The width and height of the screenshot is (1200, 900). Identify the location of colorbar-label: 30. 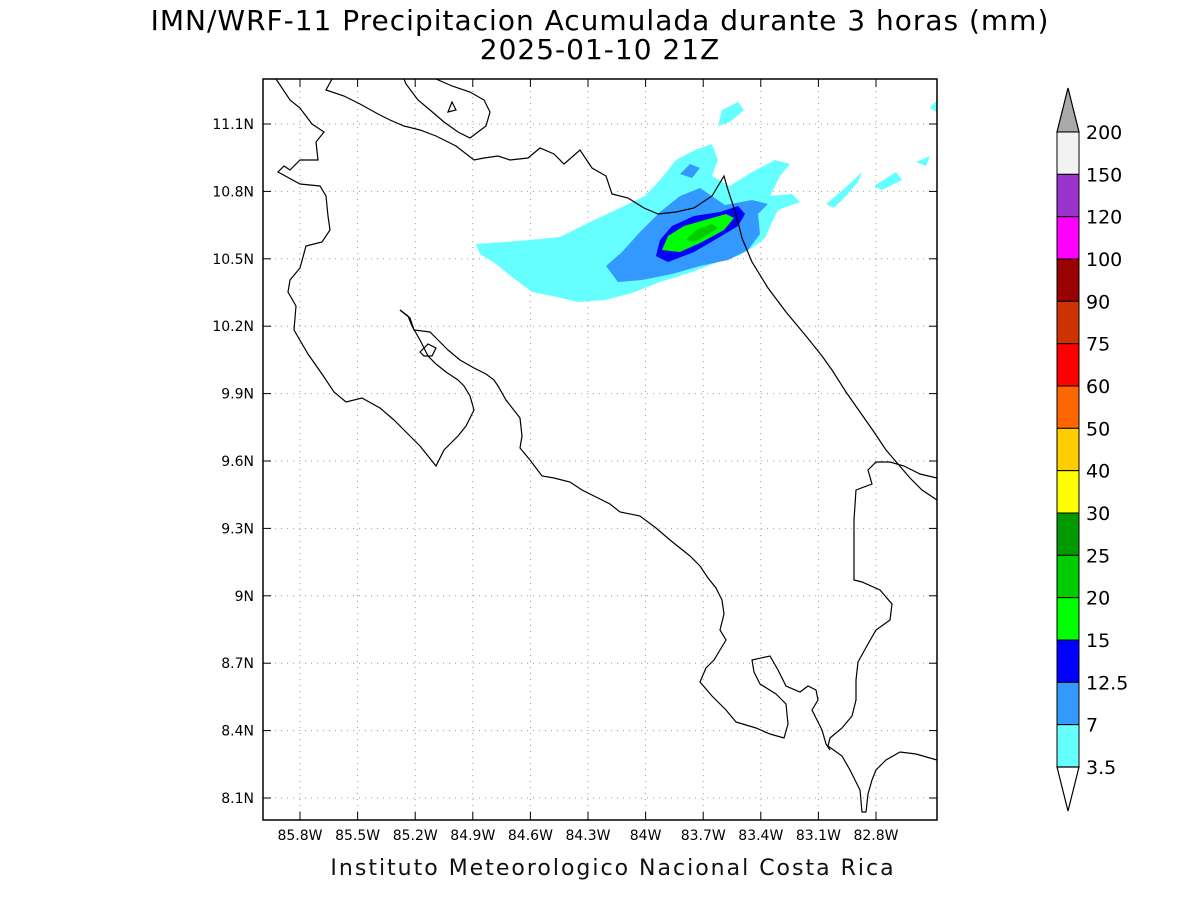
(1098, 514).